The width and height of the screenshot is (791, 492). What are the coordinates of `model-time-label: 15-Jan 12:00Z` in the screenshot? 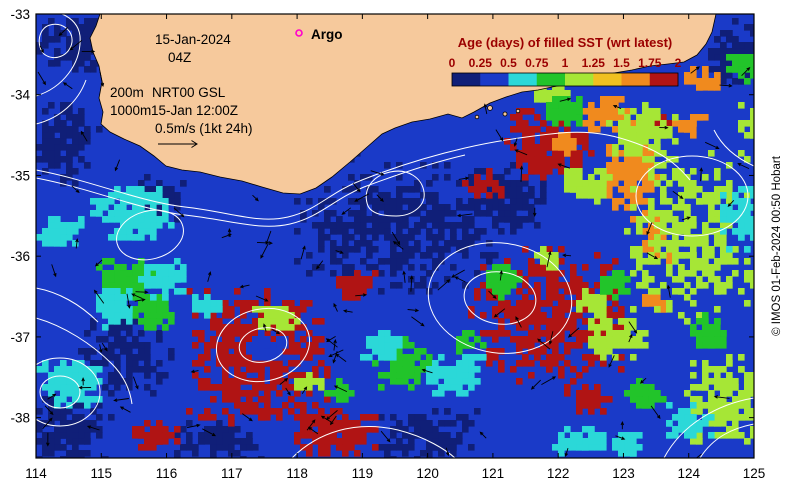 It's located at (194, 110).